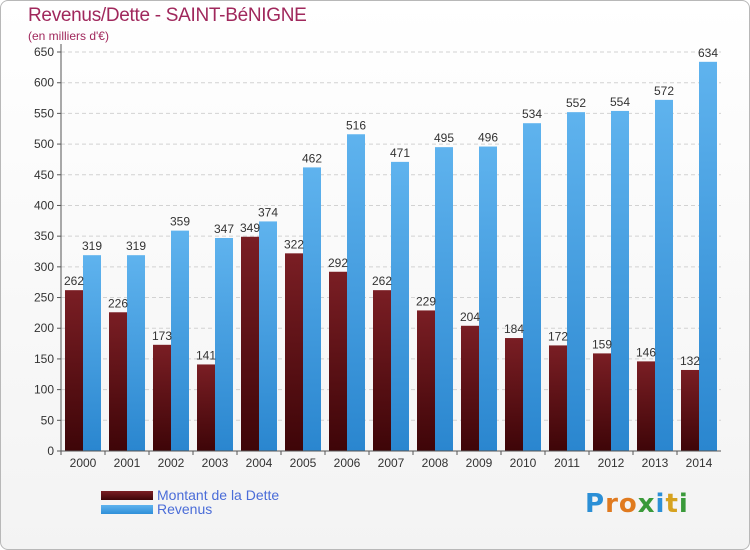 This screenshot has width=750, height=550. I want to click on legend-label-debt: Montant de la Dette, so click(218, 495).